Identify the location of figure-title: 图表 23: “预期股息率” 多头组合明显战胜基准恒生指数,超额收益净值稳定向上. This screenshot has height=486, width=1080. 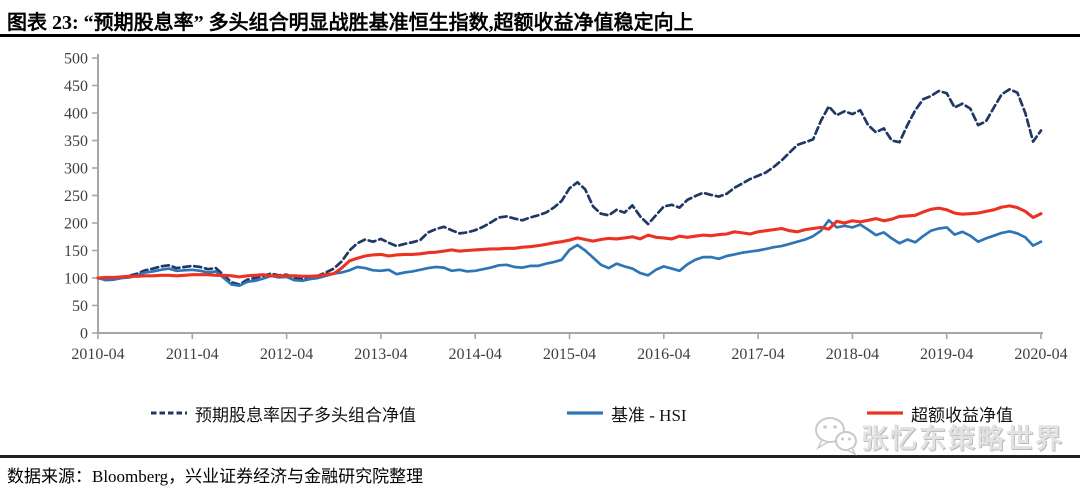
(350, 23).